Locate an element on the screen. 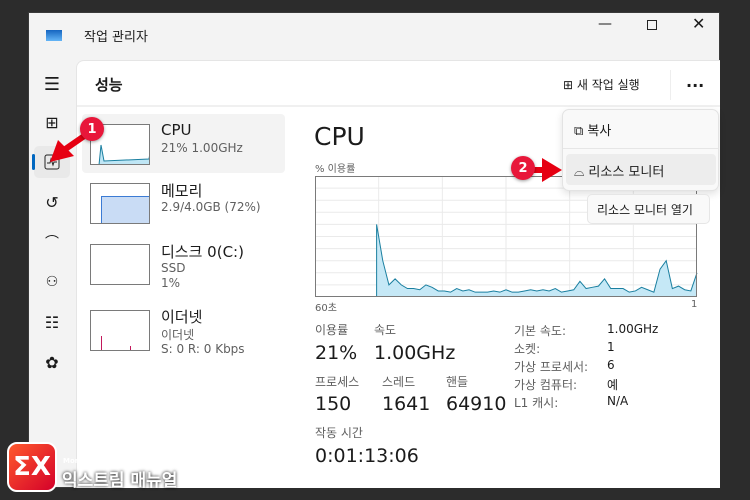 The image size is (750, 500). spec-value: 1.00GHz is located at coordinates (633, 329).